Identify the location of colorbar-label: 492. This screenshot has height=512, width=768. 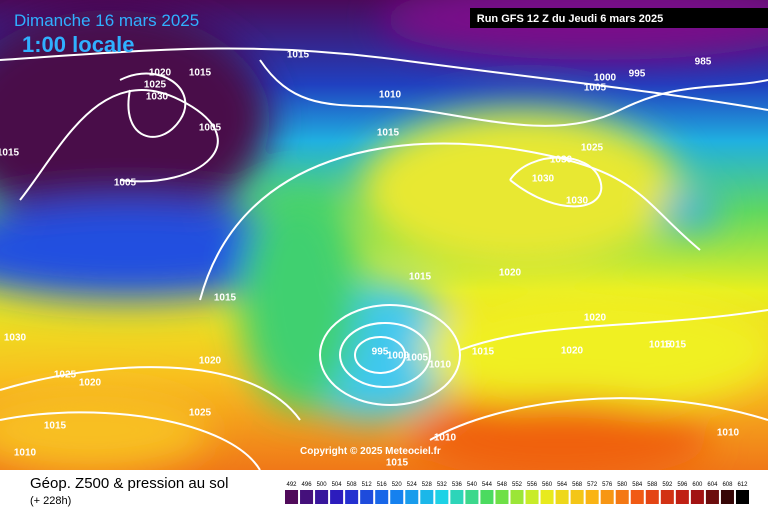
(292, 485).